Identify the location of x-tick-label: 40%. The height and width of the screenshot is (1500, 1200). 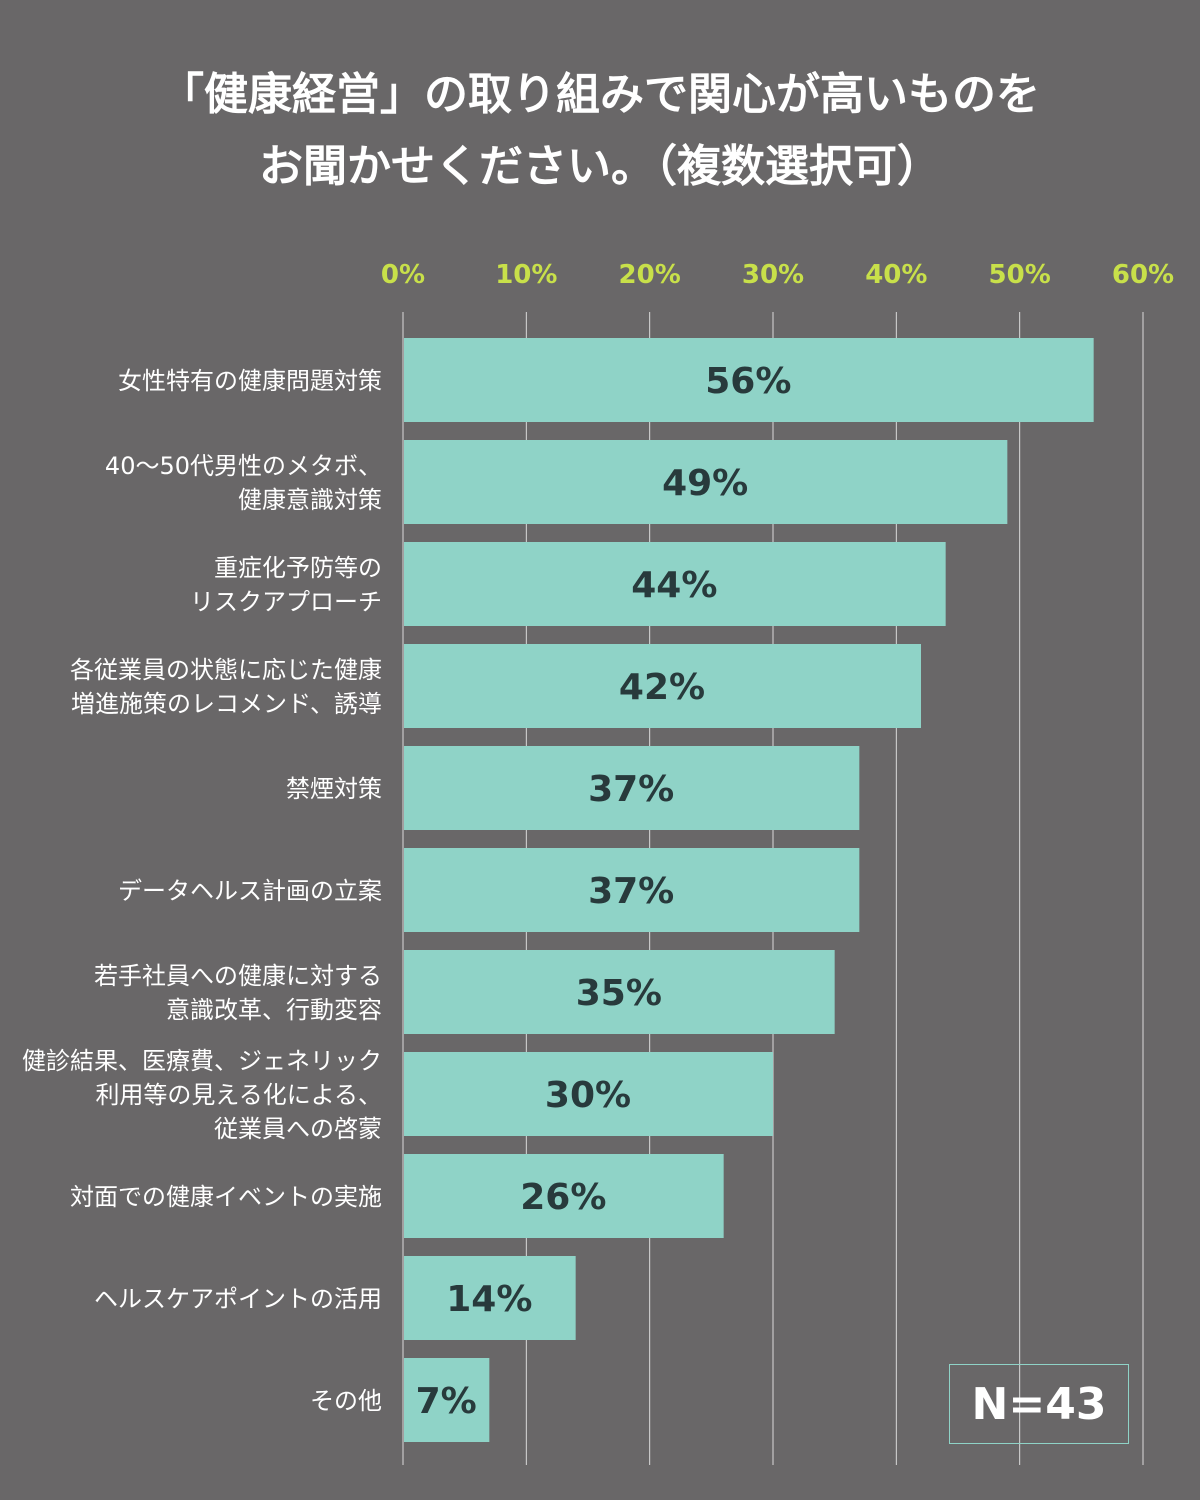
(896, 275).